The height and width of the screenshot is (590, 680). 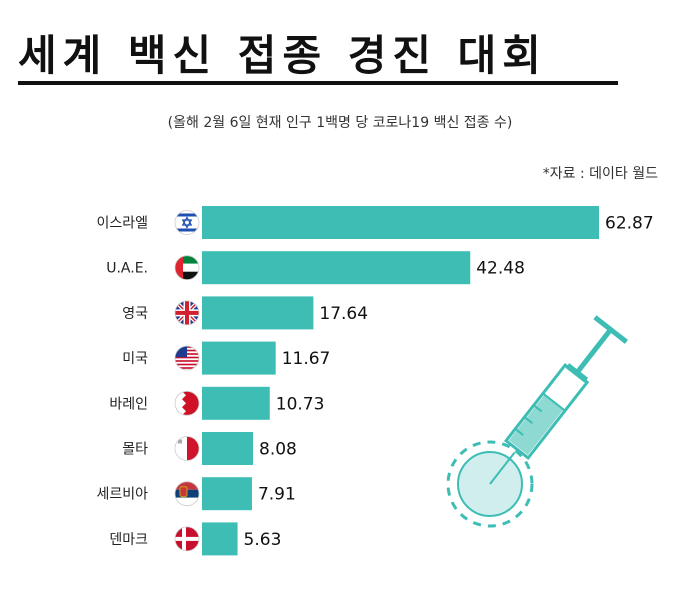 What do you see at coordinates (500, 269) in the screenshot?
I see `value-label: 42.48` at bounding box center [500, 269].